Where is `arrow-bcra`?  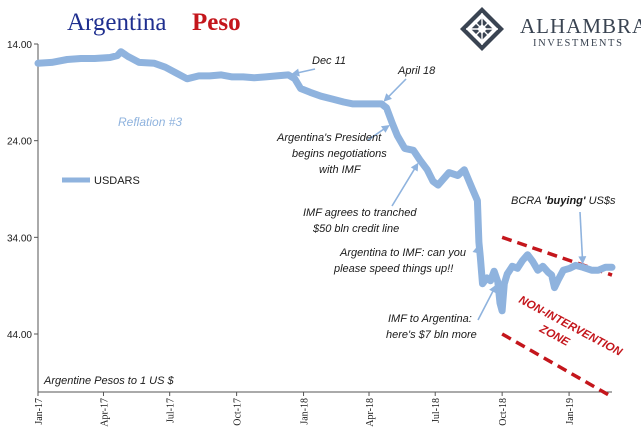
arrow-bcra is located at coordinates (582, 238).